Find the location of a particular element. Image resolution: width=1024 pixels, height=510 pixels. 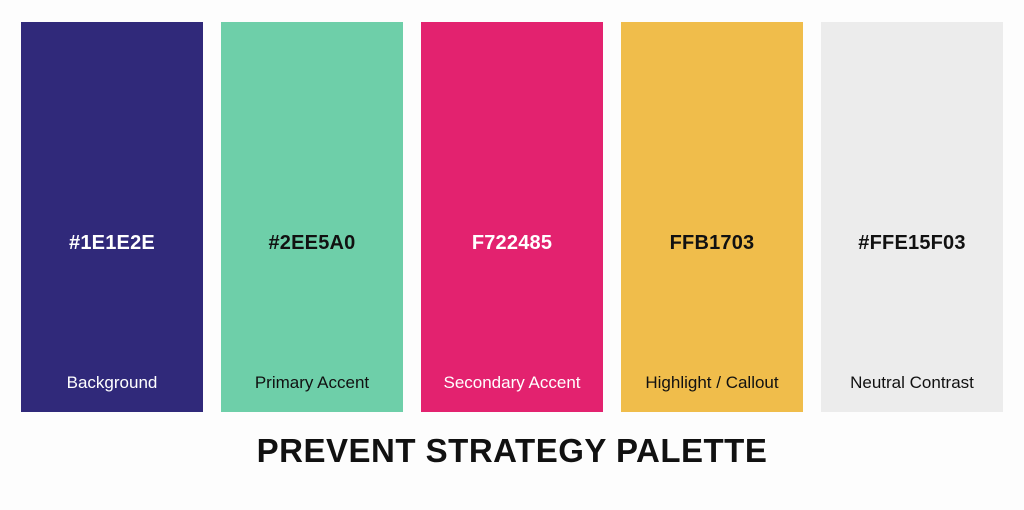

swatch-hex-label: #1E1E2E is located at coordinates (112, 243).